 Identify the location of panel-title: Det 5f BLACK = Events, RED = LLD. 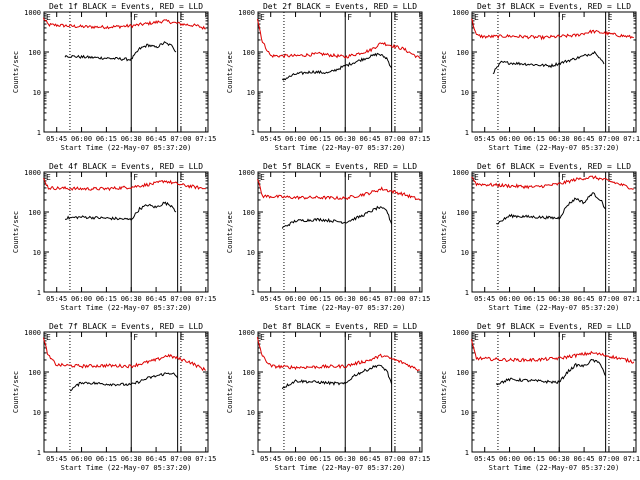
(340, 166).